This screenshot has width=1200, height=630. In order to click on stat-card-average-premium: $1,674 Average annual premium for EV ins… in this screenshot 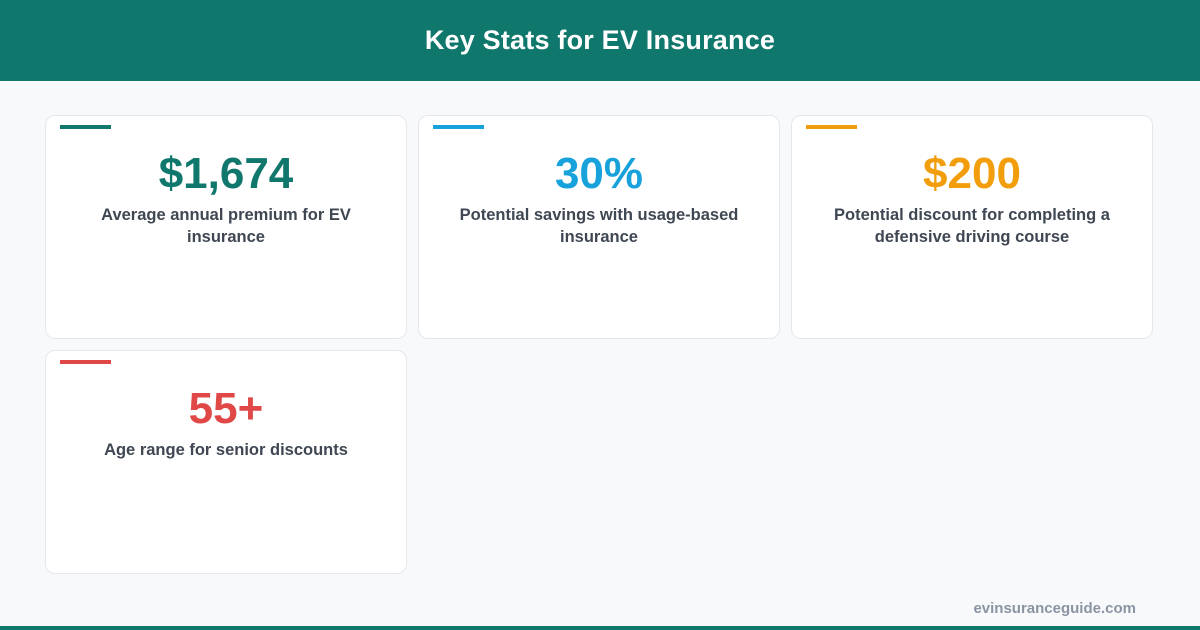, I will do `click(226, 227)`.